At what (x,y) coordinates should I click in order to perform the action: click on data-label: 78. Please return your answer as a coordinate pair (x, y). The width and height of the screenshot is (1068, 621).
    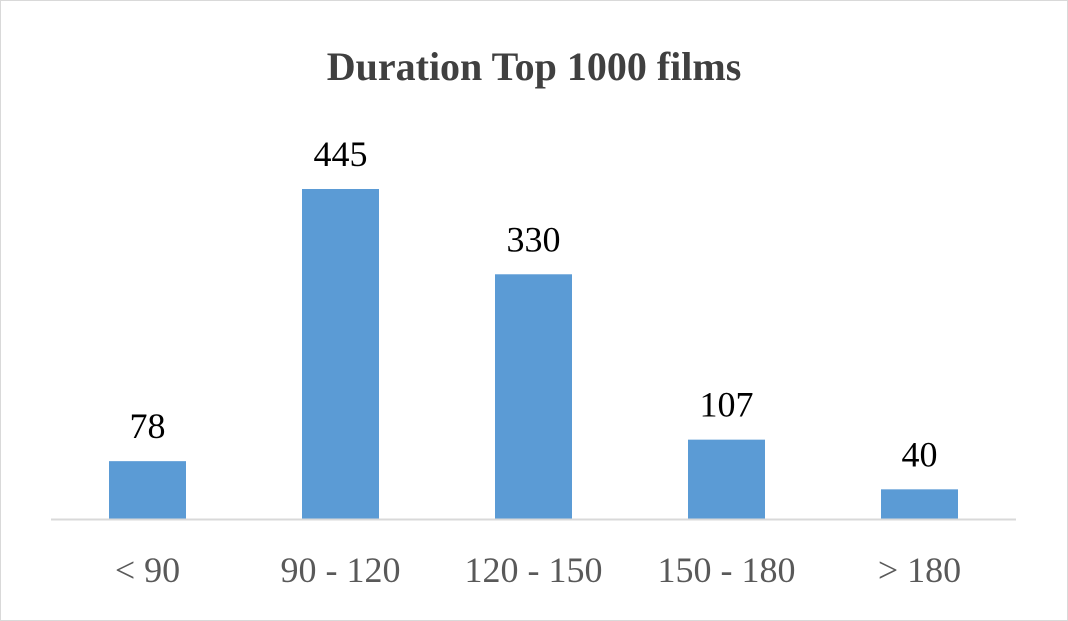
    Looking at the image, I should click on (148, 426).